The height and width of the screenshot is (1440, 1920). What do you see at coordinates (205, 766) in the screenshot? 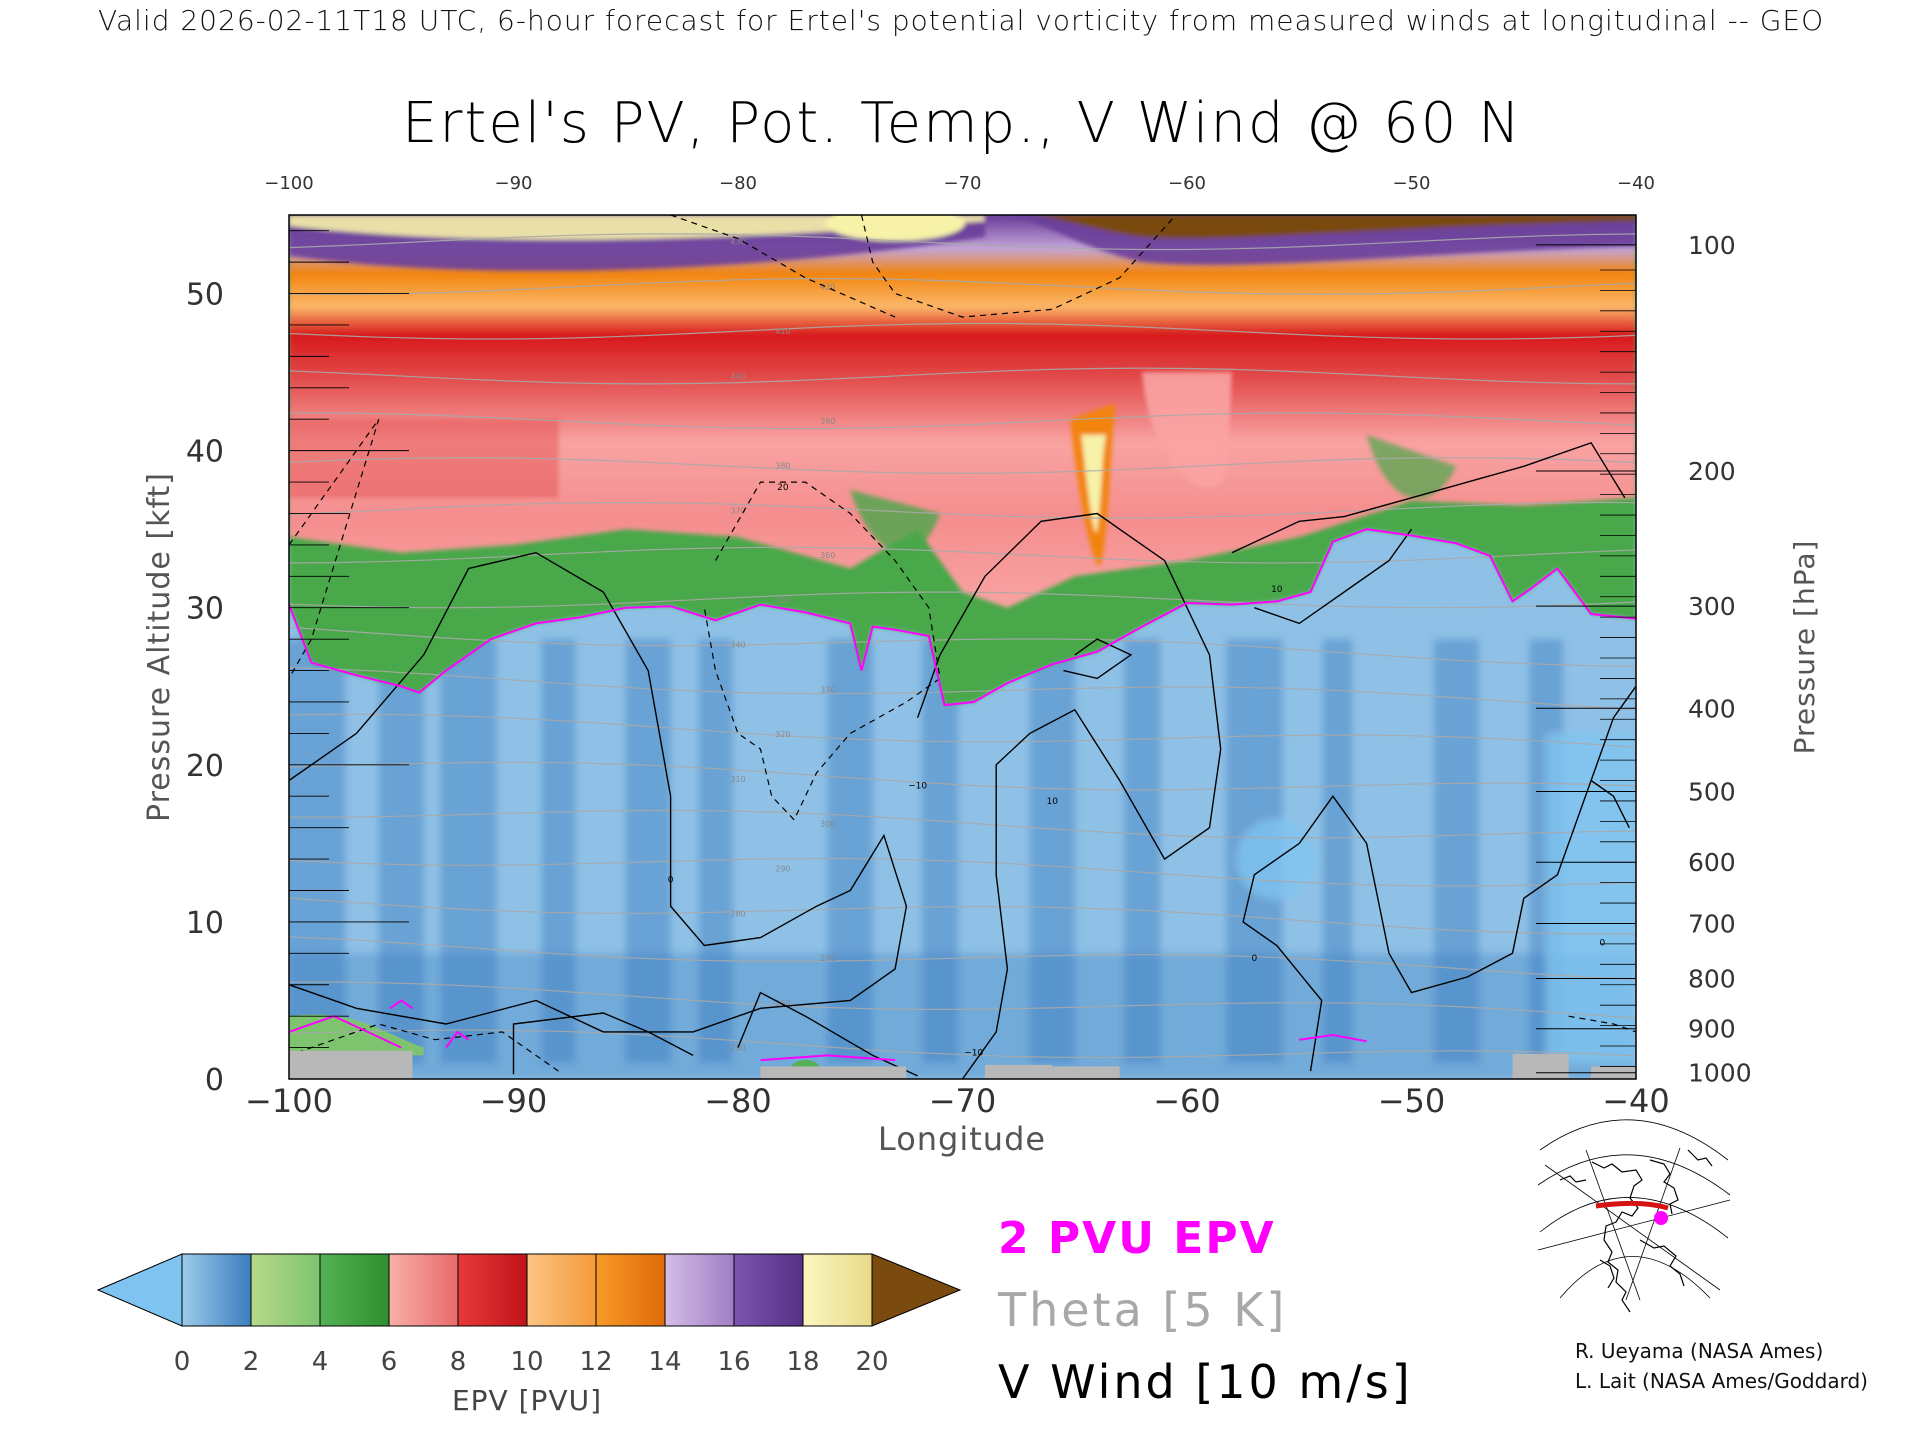
I see `y-tick-label: 20` at bounding box center [205, 766].